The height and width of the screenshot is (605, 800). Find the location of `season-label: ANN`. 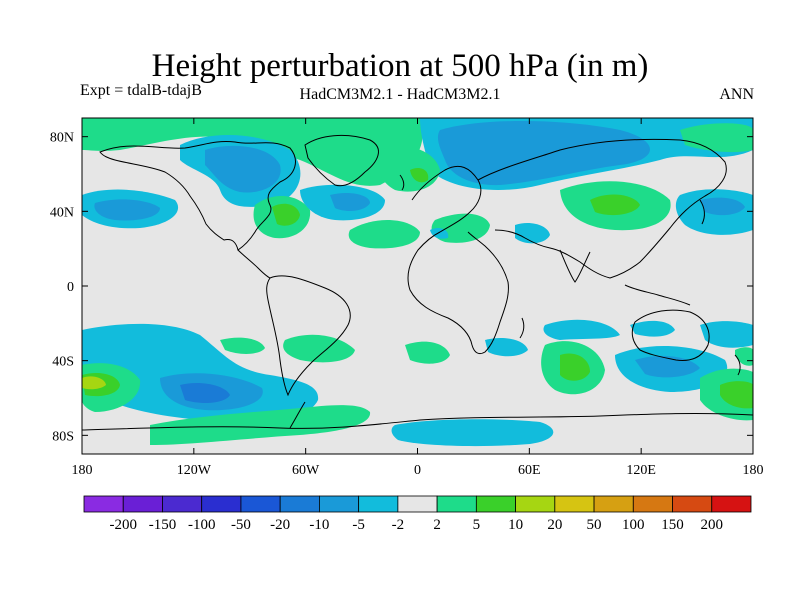

season-label: ANN is located at coordinates (736, 94).